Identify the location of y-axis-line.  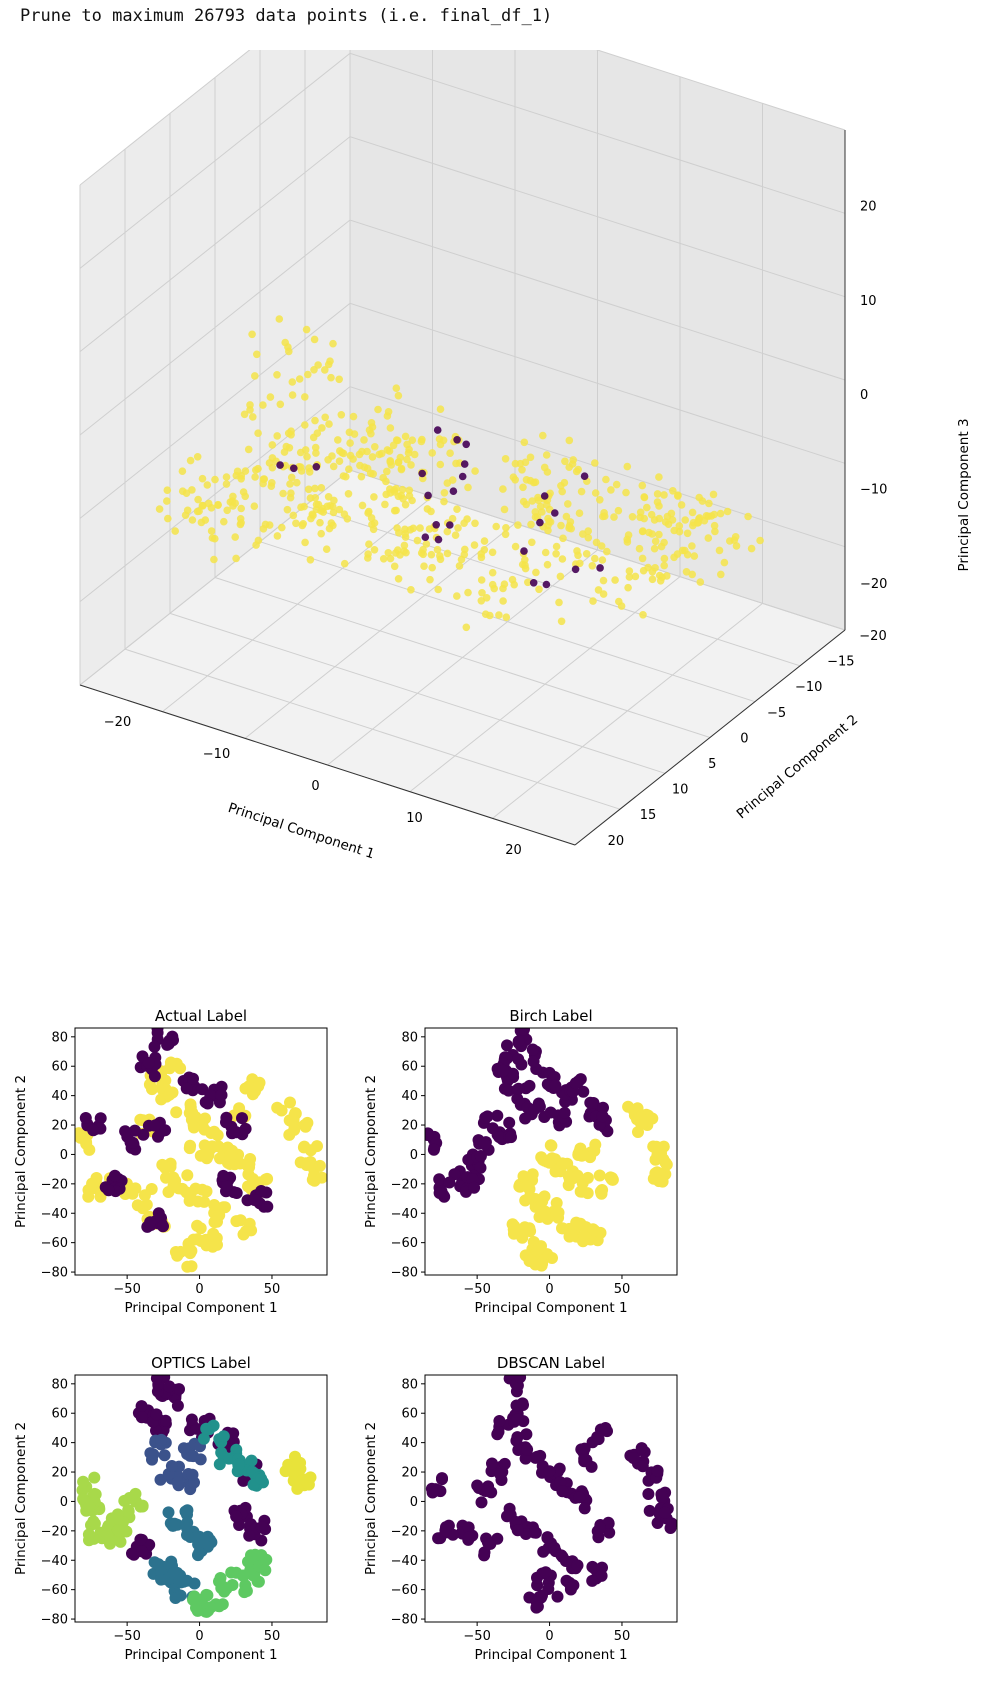
(710, 737).